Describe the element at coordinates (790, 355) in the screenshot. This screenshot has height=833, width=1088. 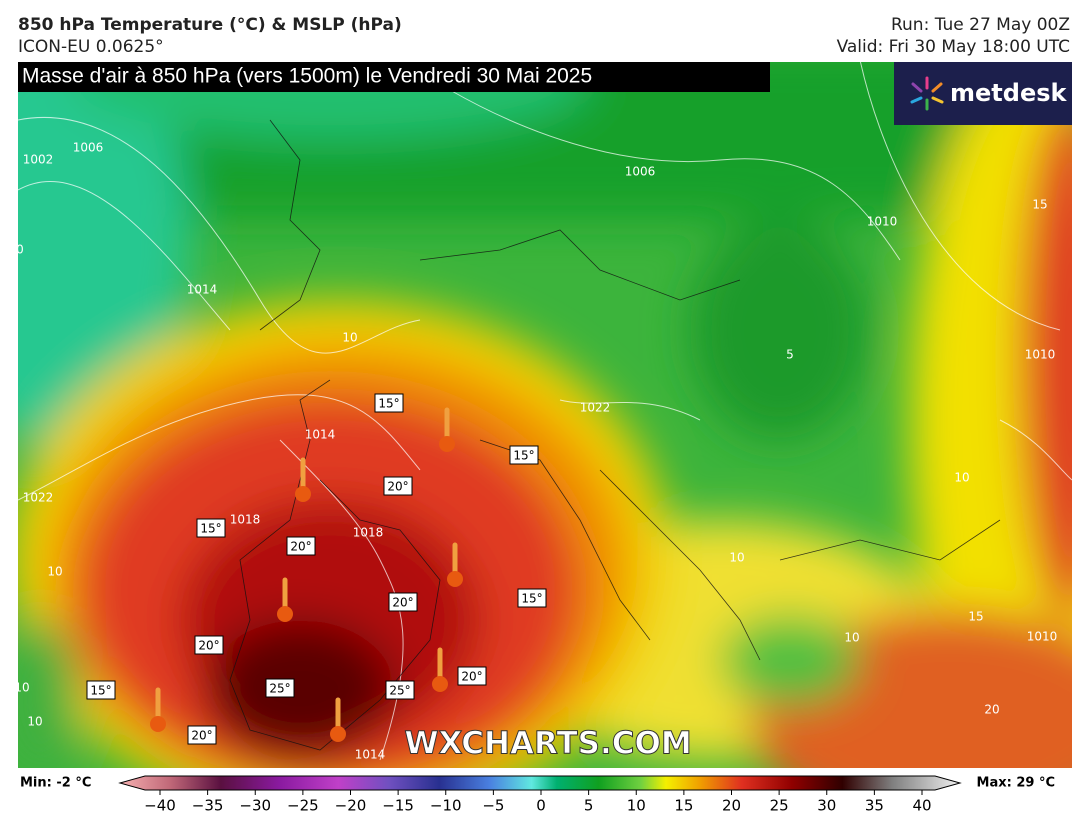
I see `contour-label: 5` at that location.